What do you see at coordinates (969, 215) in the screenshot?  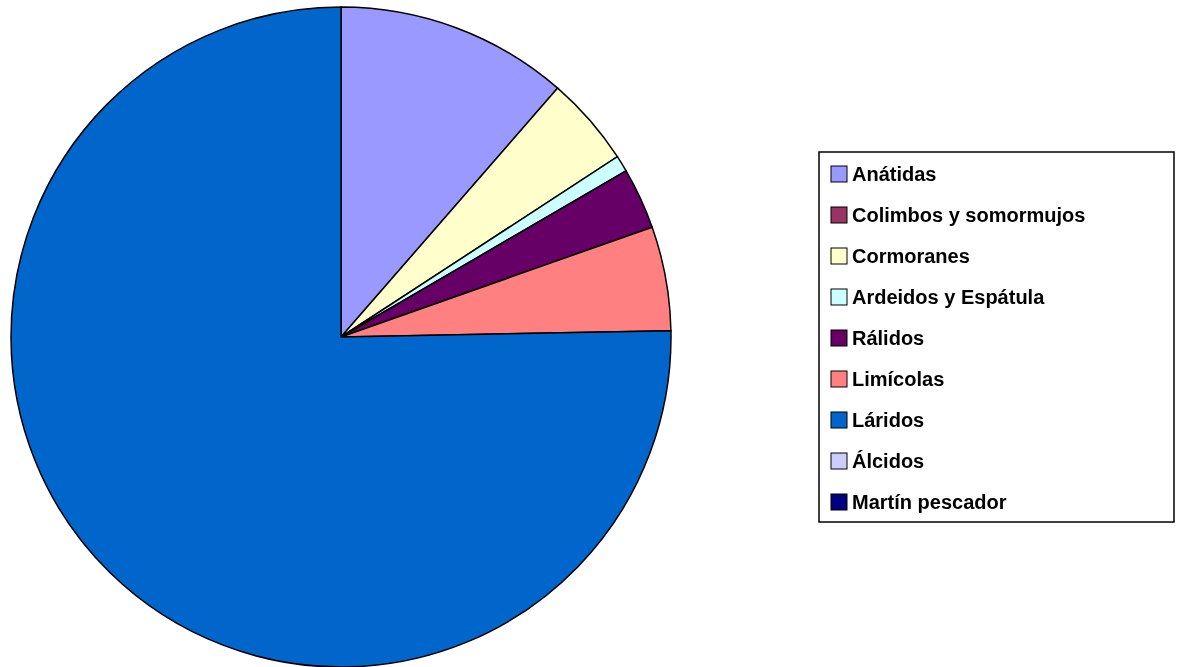 I see `legend-label: Colimbos y somormujos` at bounding box center [969, 215].